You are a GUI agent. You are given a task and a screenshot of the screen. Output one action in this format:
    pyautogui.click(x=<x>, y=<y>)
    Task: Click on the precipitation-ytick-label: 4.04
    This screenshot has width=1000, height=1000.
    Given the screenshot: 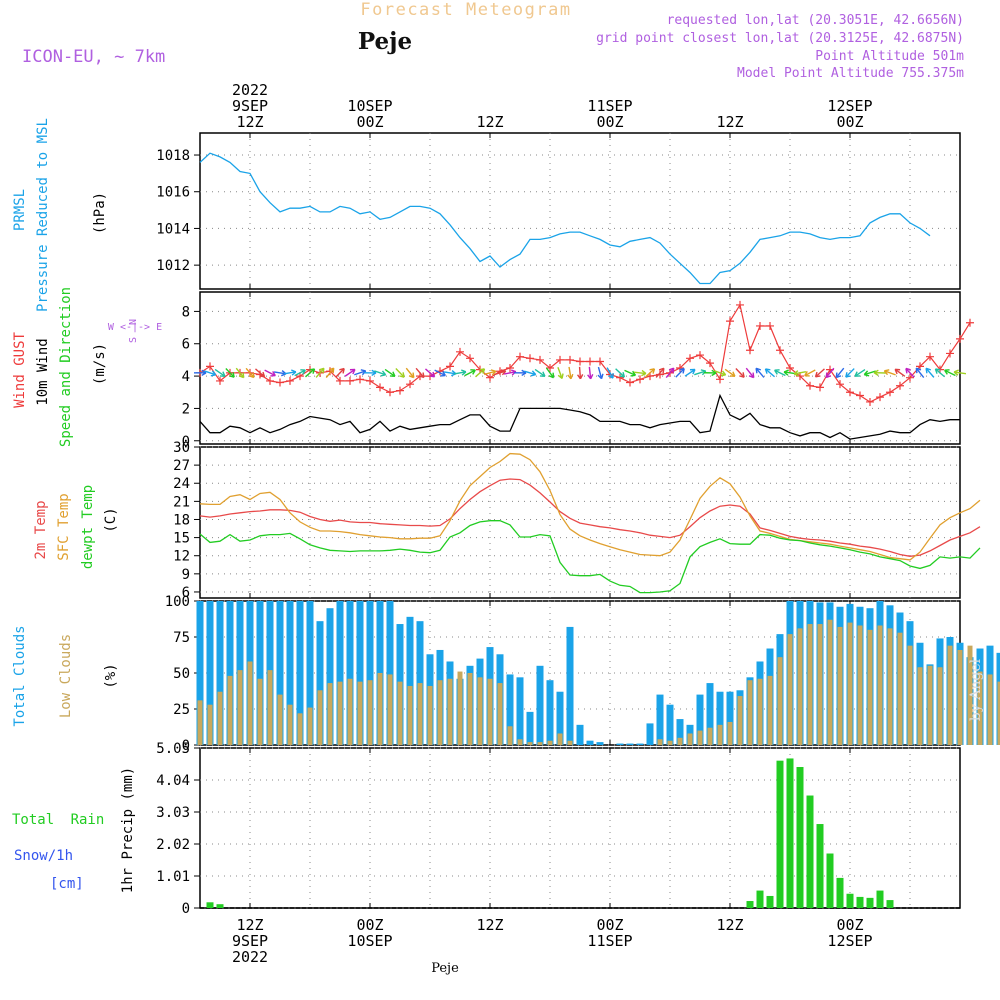 What is the action you would take?
    pyautogui.click(x=173, y=781)
    